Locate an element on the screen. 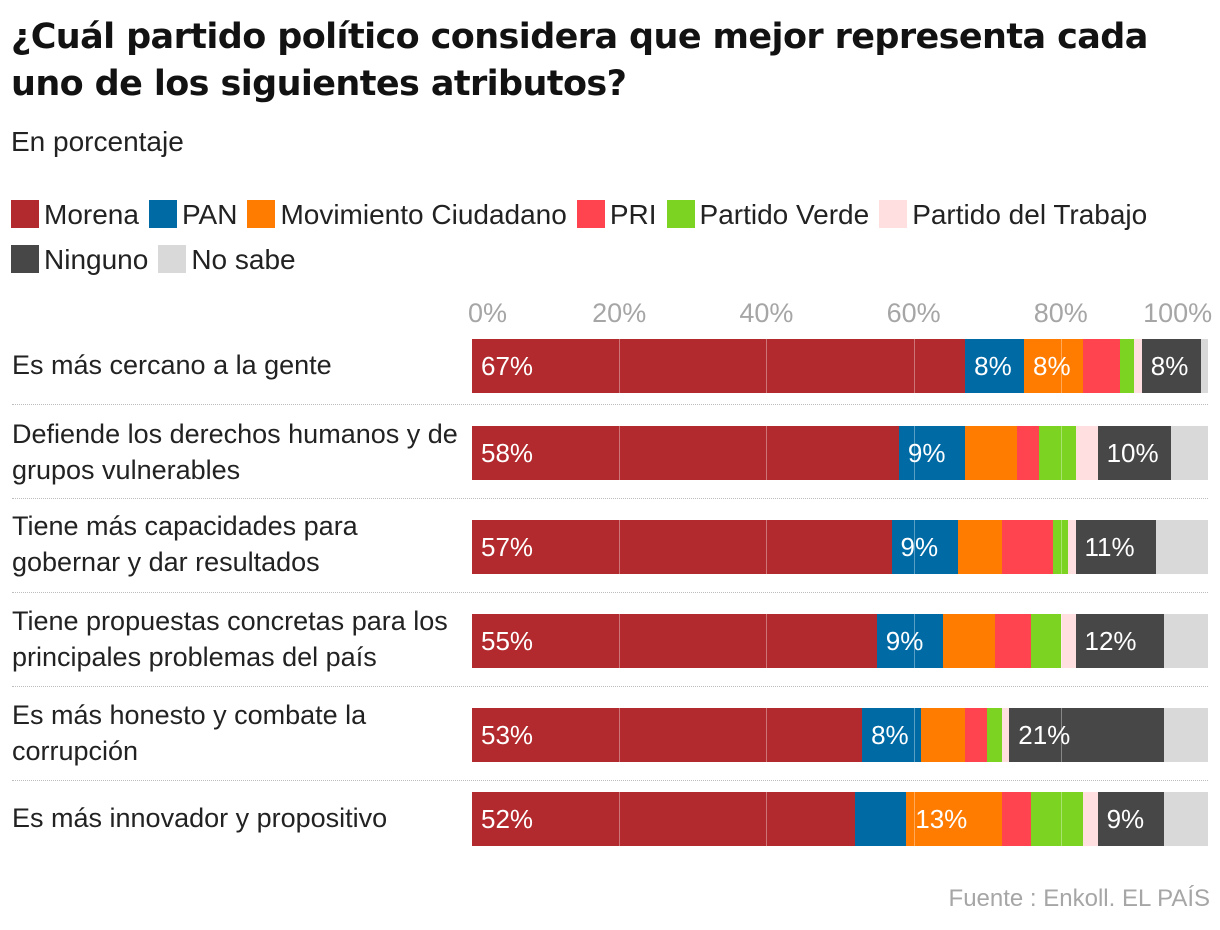 This screenshot has height=930, width=1220. legend-item-partido-verde: Partido Verde is located at coordinates (767, 214).